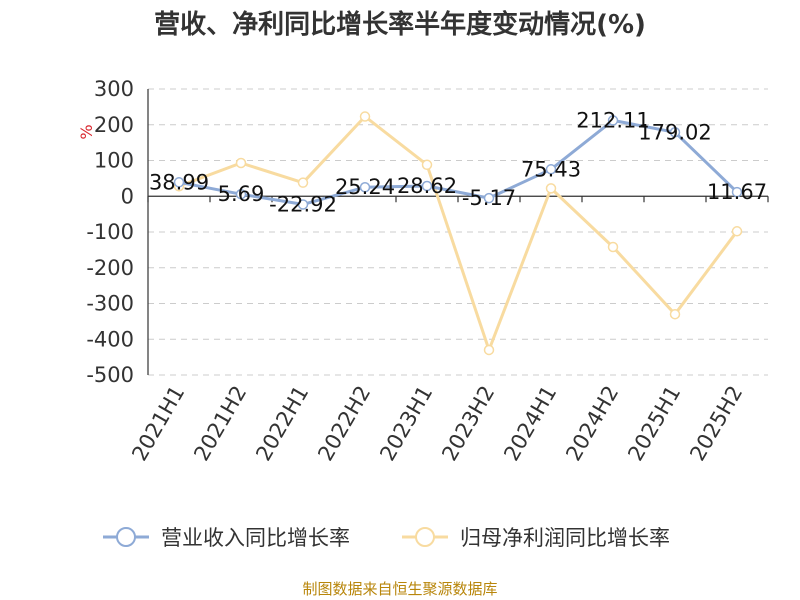 This screenshot has height=600, width=800. I want to click on legend-item-2: 归母净利润同比增长率, so click(536, 538).